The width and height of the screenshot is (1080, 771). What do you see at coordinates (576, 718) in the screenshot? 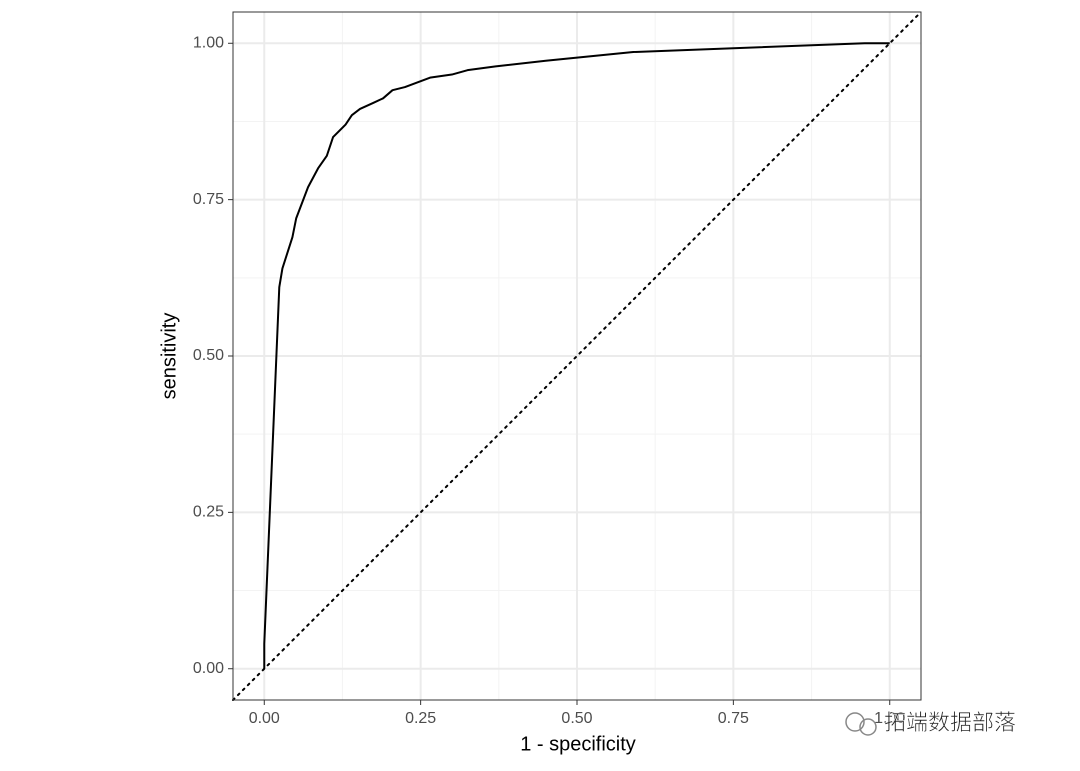
I see `x-tick-label: 0.50` at bounding box center [576, 718].